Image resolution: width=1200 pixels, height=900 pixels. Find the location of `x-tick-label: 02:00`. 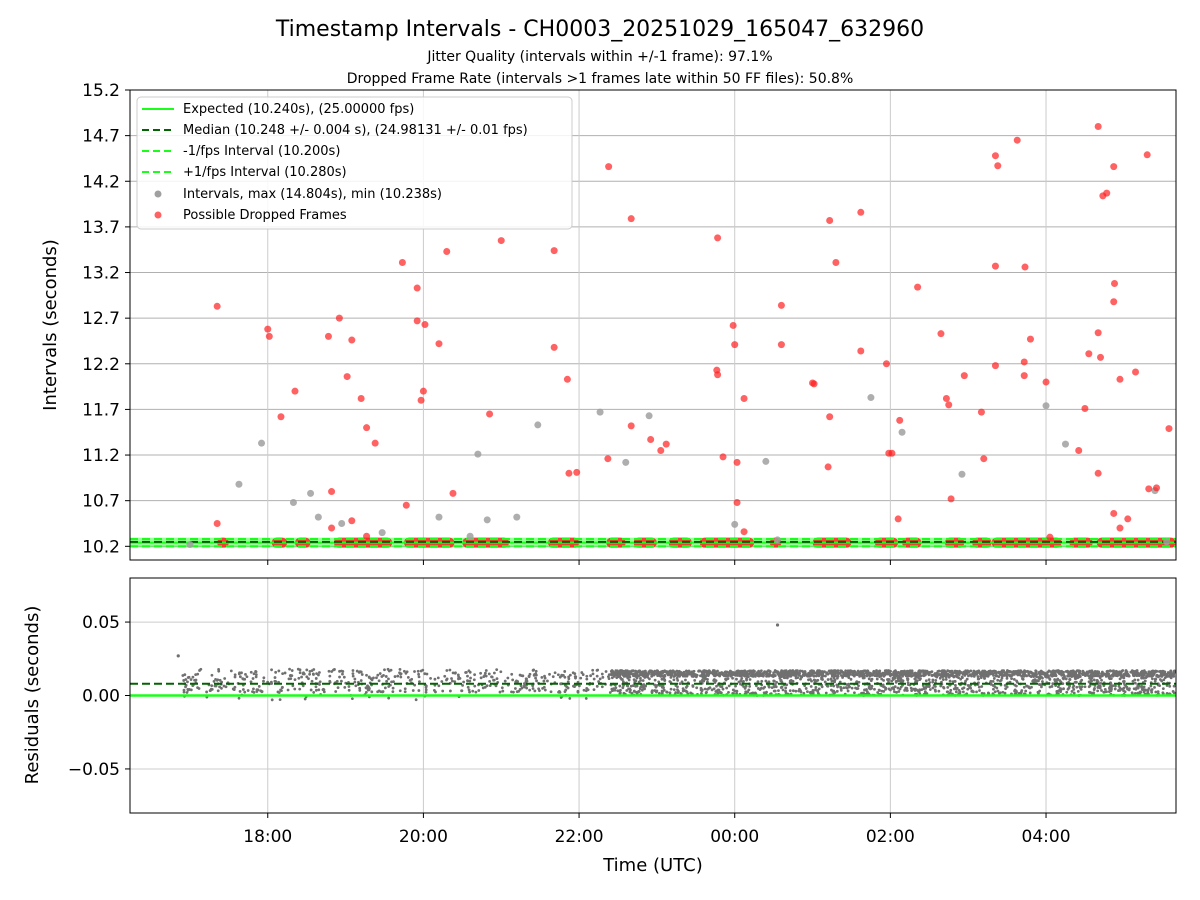

x-tick-label: 02:00 is located at coordinates (890, 837).